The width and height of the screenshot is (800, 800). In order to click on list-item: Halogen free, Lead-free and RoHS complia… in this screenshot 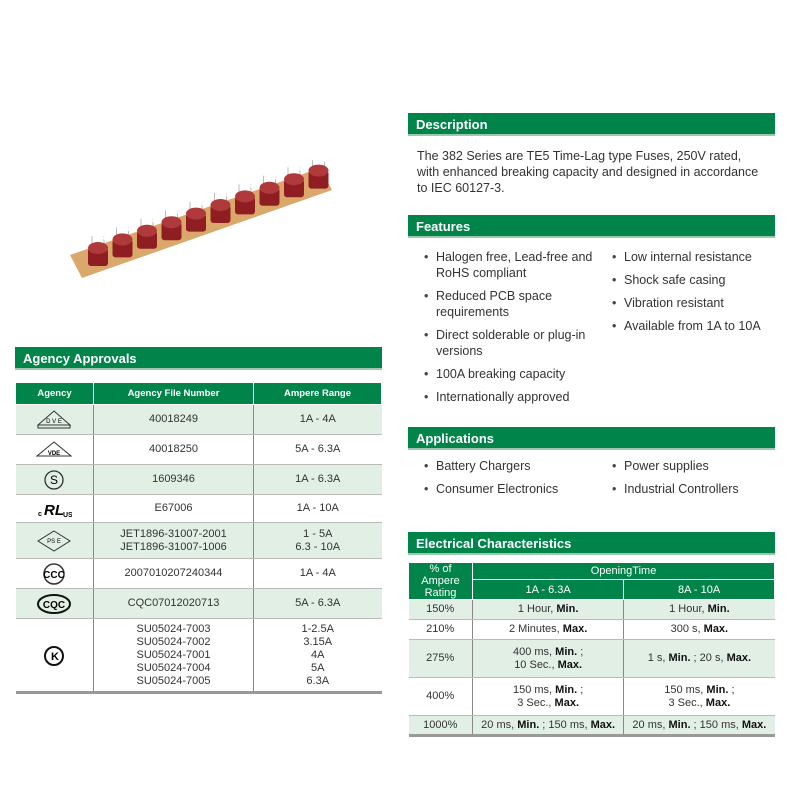, I will do `click(505, 265)`.